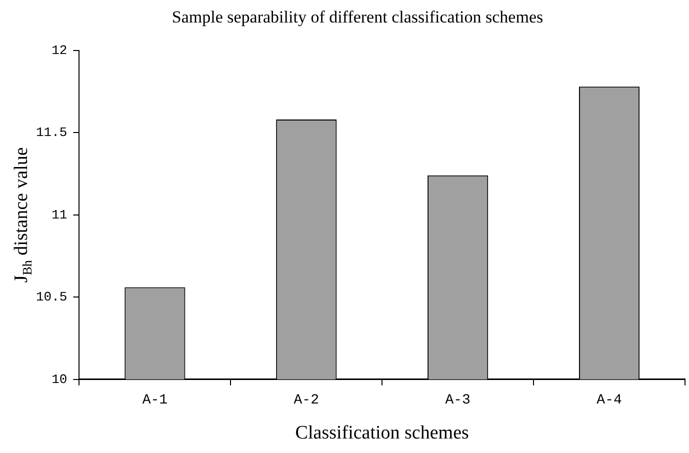 Image resolution: width=689 pixels, height=453 pixels. What do you see at coordinates (382, 433) in the screenshot?
I see `x-axis-title: Classification schemes` at bounding box center [382, 433].